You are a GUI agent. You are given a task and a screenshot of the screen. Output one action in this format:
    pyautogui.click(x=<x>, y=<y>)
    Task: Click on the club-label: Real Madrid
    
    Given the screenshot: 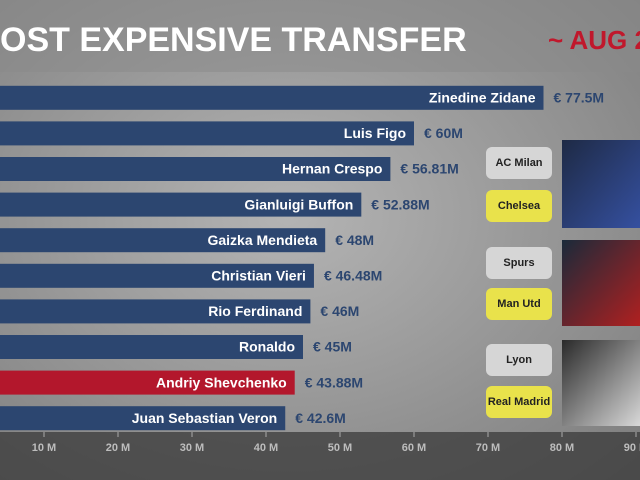 What is the action you would take?
    pyautogui.click(x=519, y=402)
    